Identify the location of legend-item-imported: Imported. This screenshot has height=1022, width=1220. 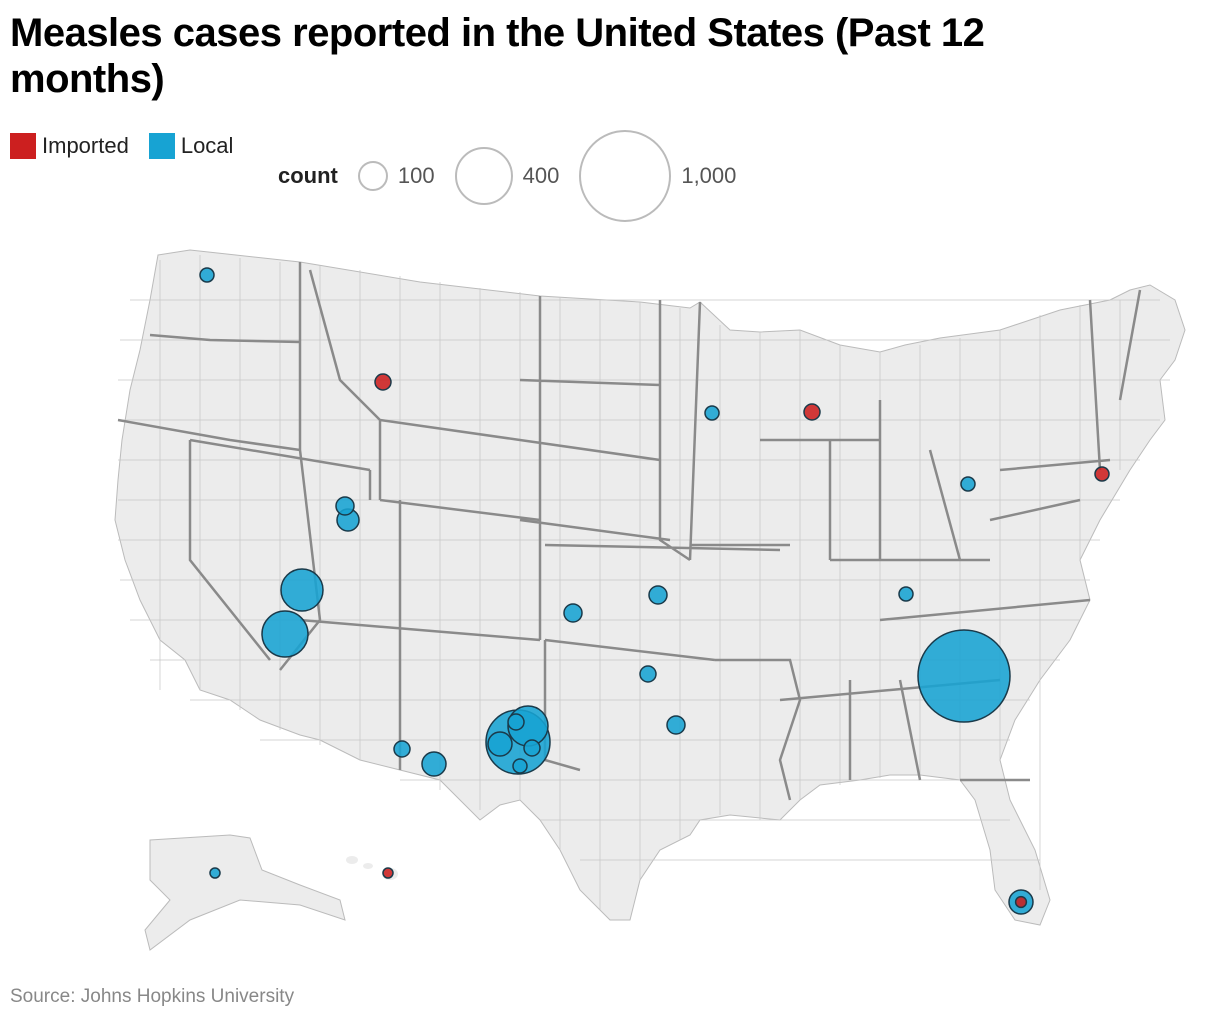
(69, 146).